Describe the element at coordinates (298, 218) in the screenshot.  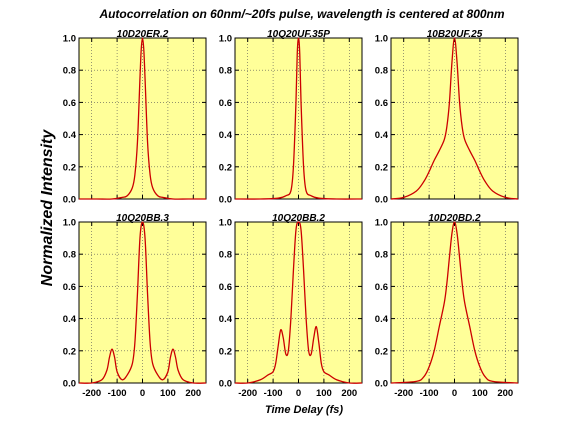
I see `panel-title: 10Q20BB.2` at that location.